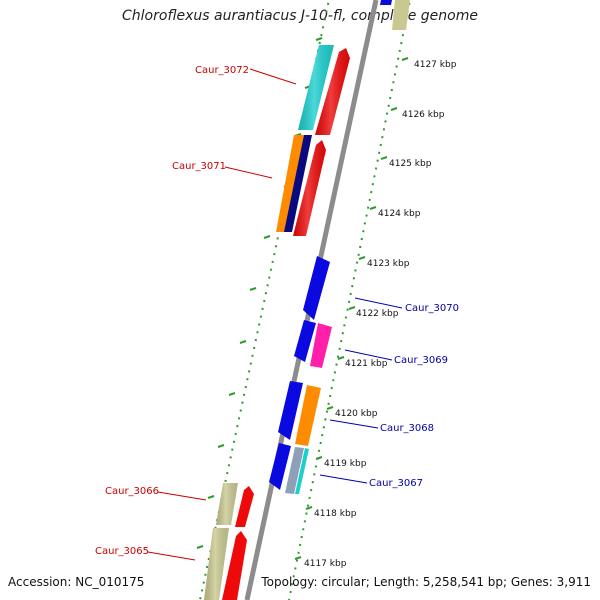 This screenshot has height=600, width=600. I want to click on gene-label-caur-3069: Caur_3069, so click(421, 360).